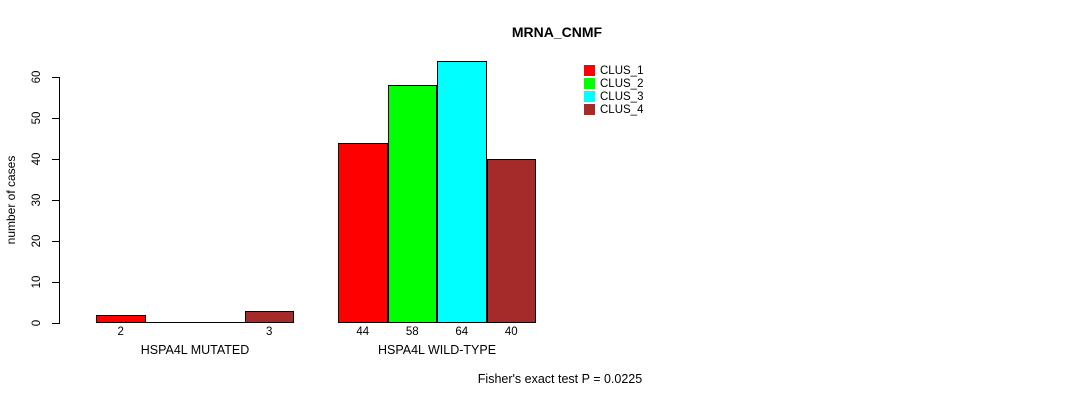 Image resolution: width=1090 pixels, height=400 pixels. I want to click on legend-label: CLUS_2, so click(622, 83).